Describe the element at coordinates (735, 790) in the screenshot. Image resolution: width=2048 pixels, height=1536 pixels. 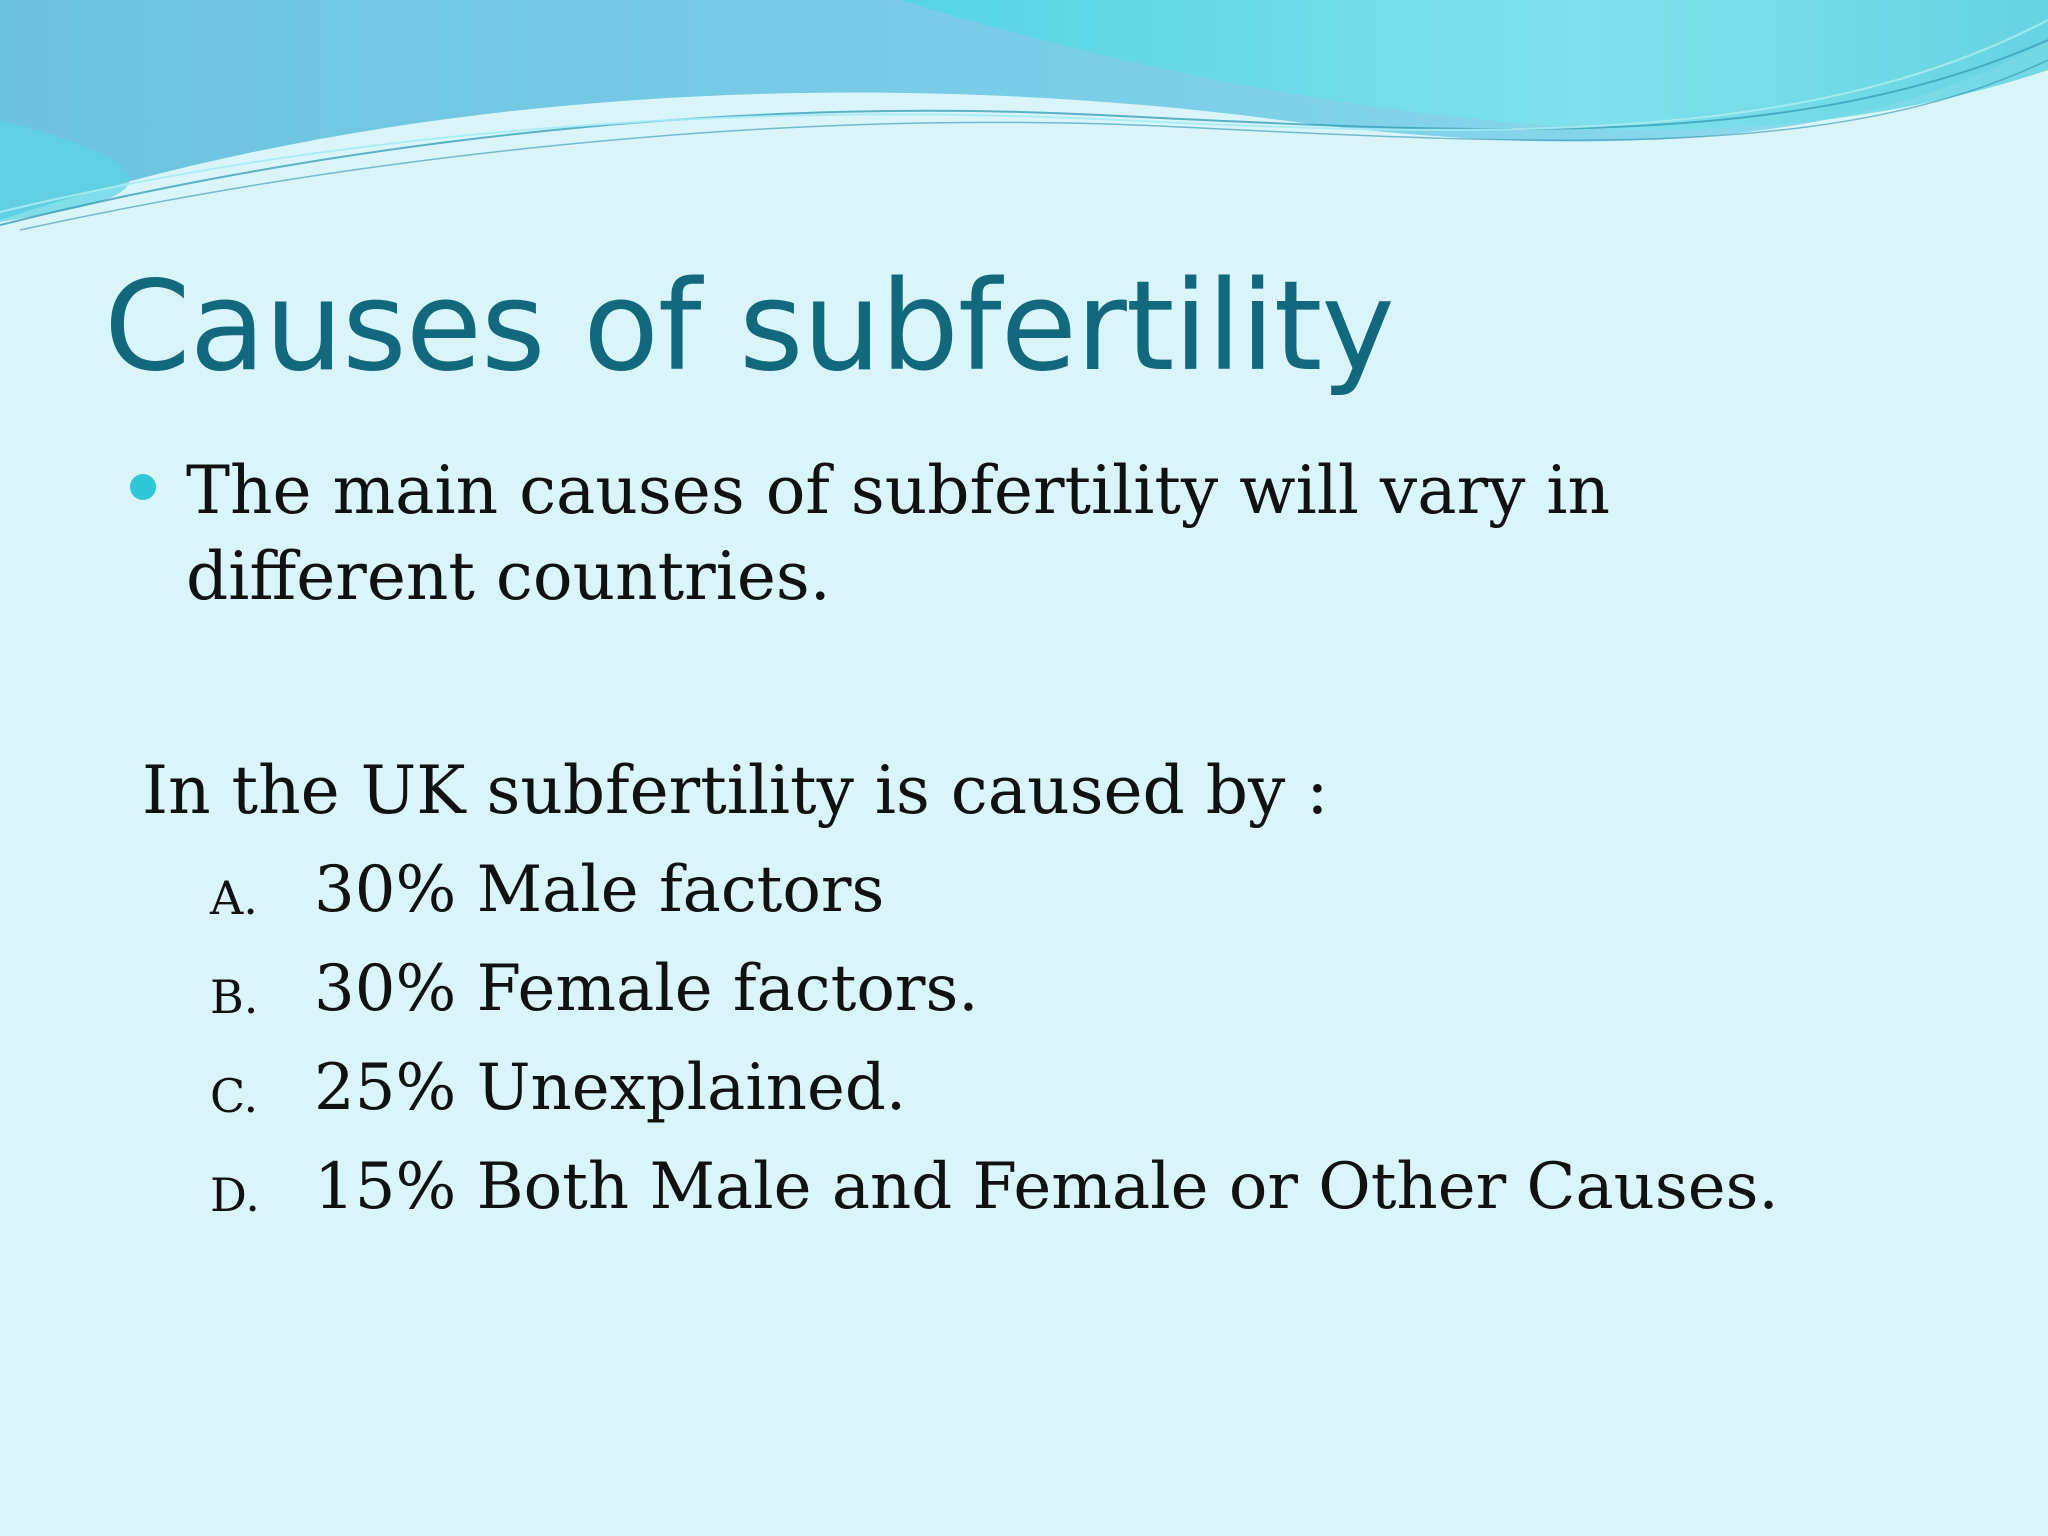
I see `intro-text: In the UK subfertility is caused by :` at that location.